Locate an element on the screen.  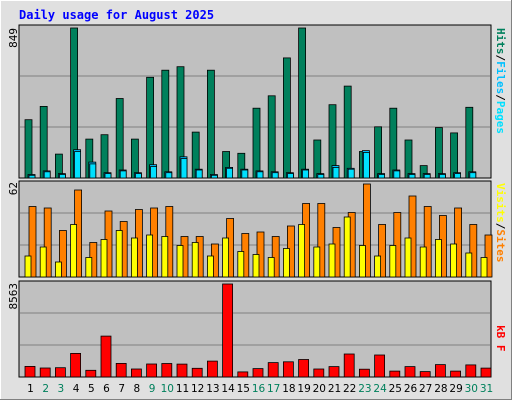
x-tick-label: 28 is located at coordinates (440, 389).